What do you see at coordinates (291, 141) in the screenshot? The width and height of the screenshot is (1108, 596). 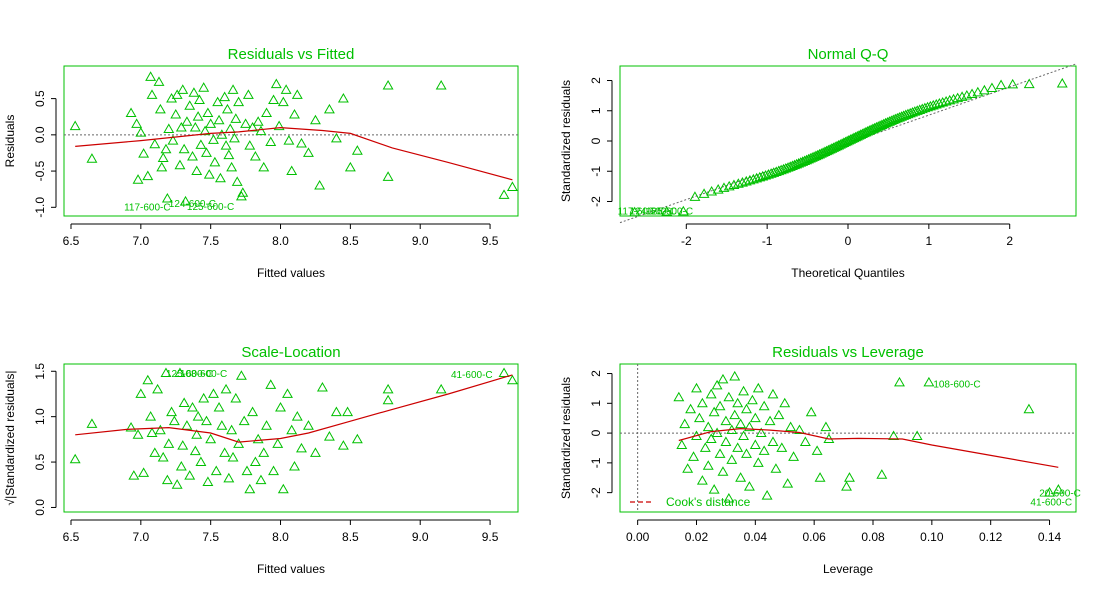 I see `plot-frame` at bounding box center [291, 141].